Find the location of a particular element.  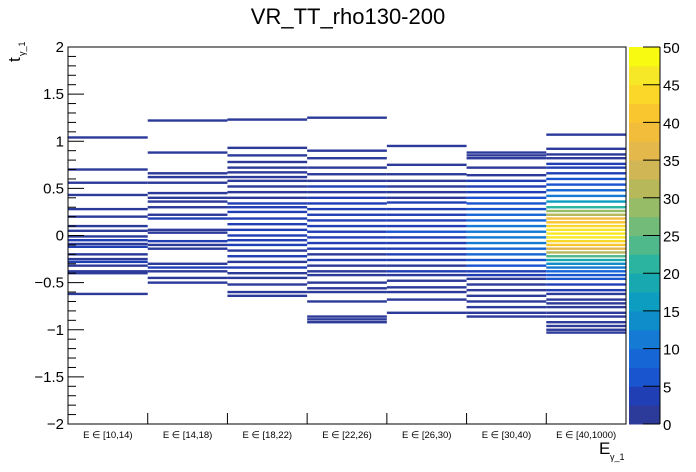

color-palette is located at coordinates (644, 236).